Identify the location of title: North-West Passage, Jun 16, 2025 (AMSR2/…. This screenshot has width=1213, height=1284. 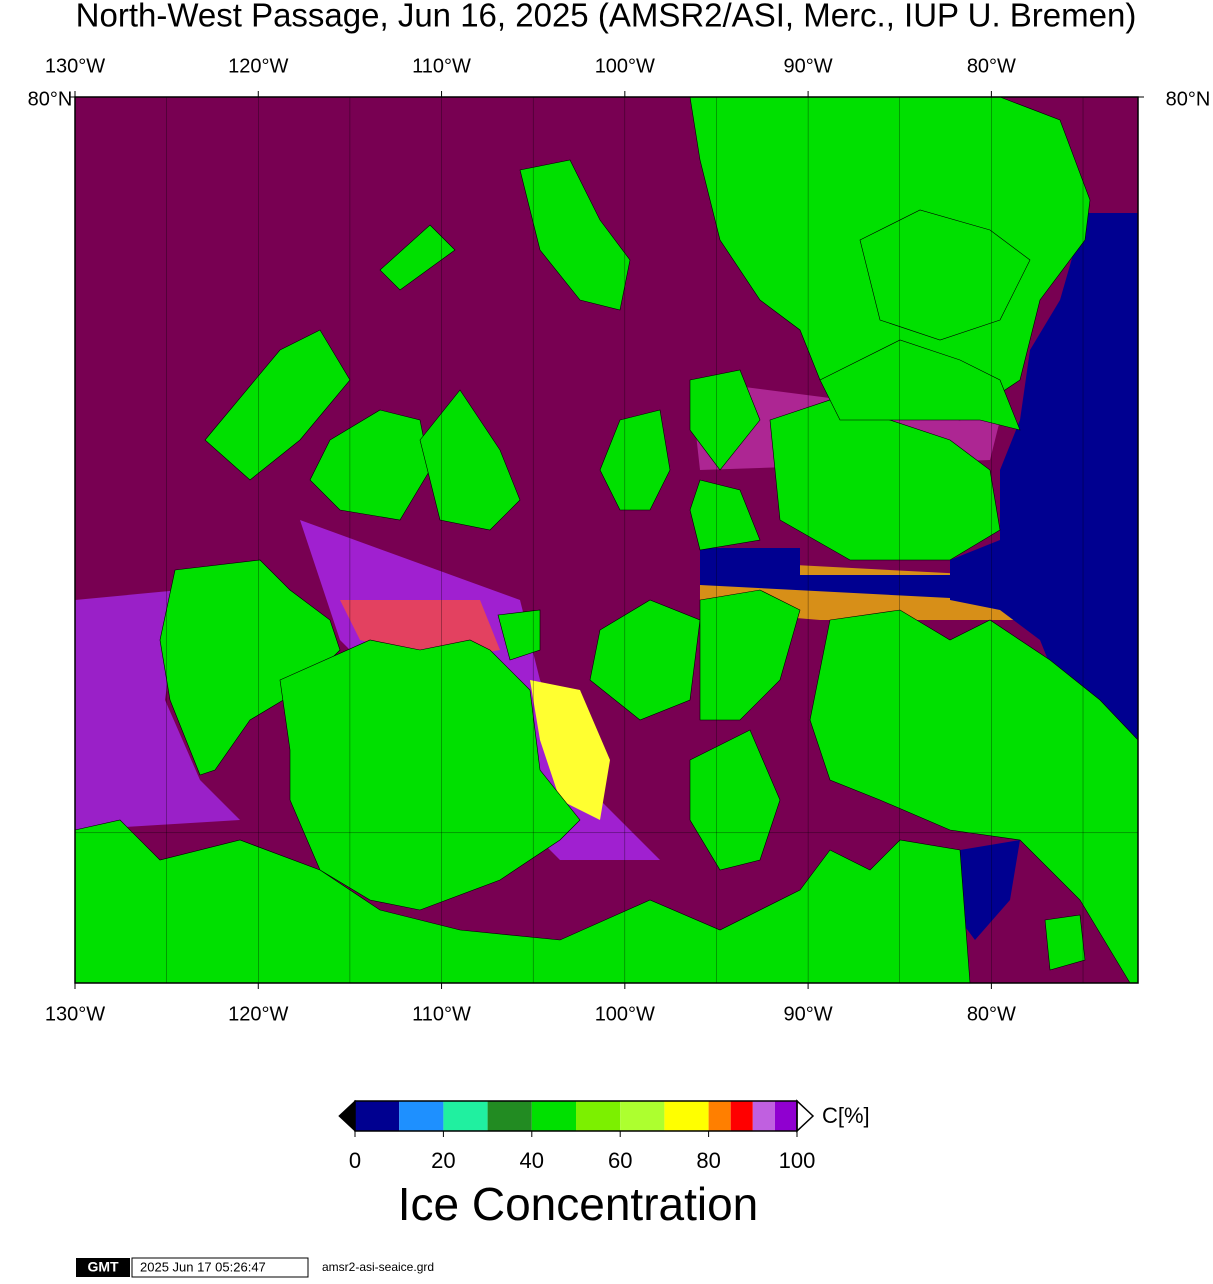
(606, 17).